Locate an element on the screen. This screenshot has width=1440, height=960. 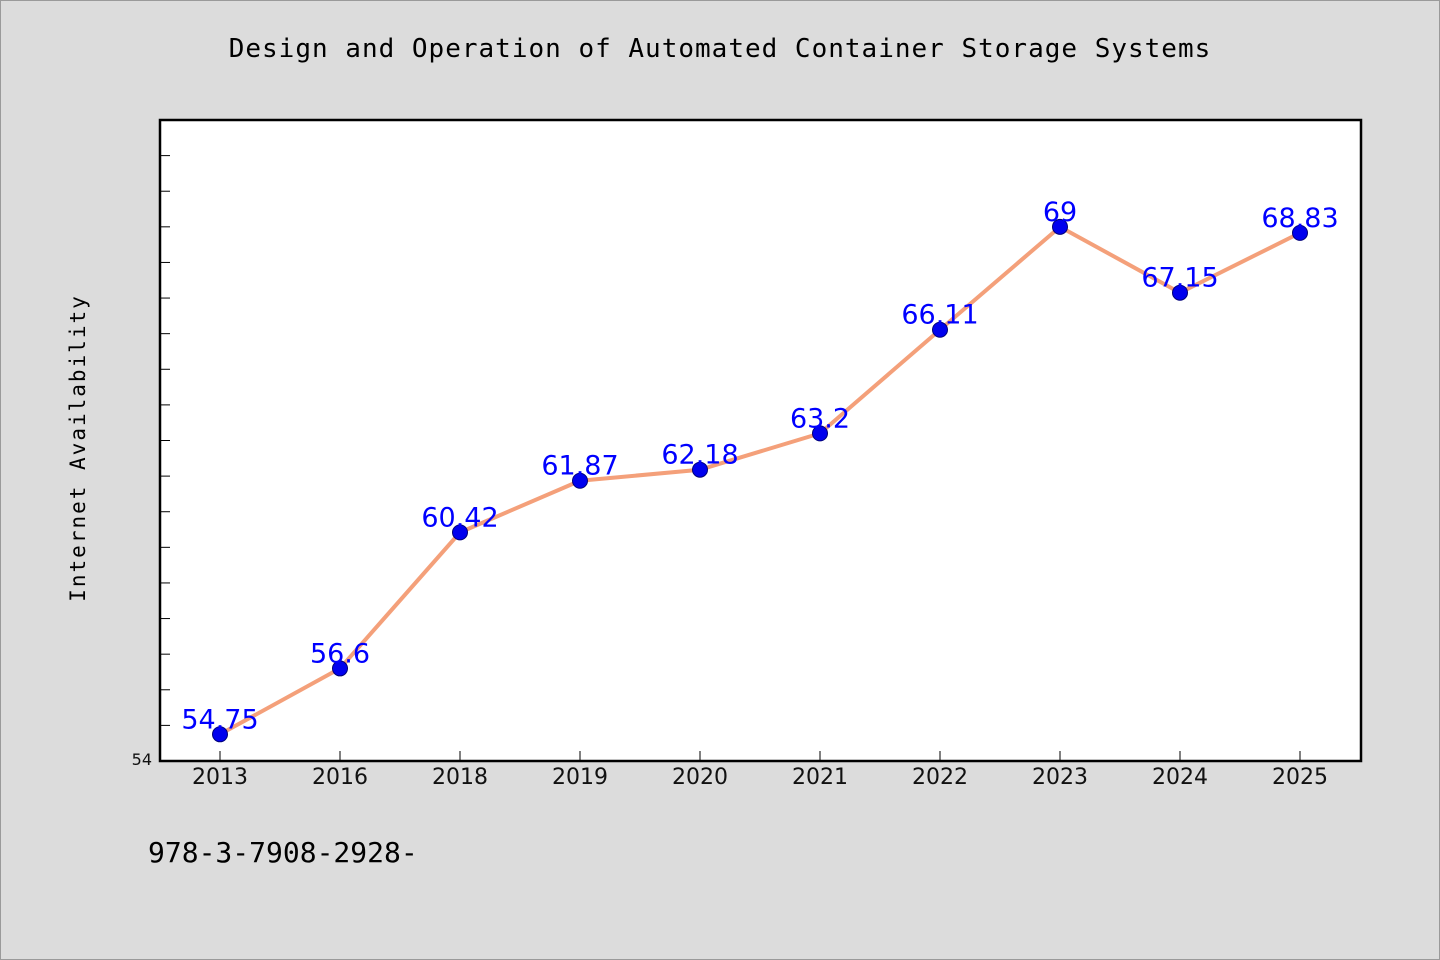
x-tick-label: 2025 is located at coordinates (1300, 777).